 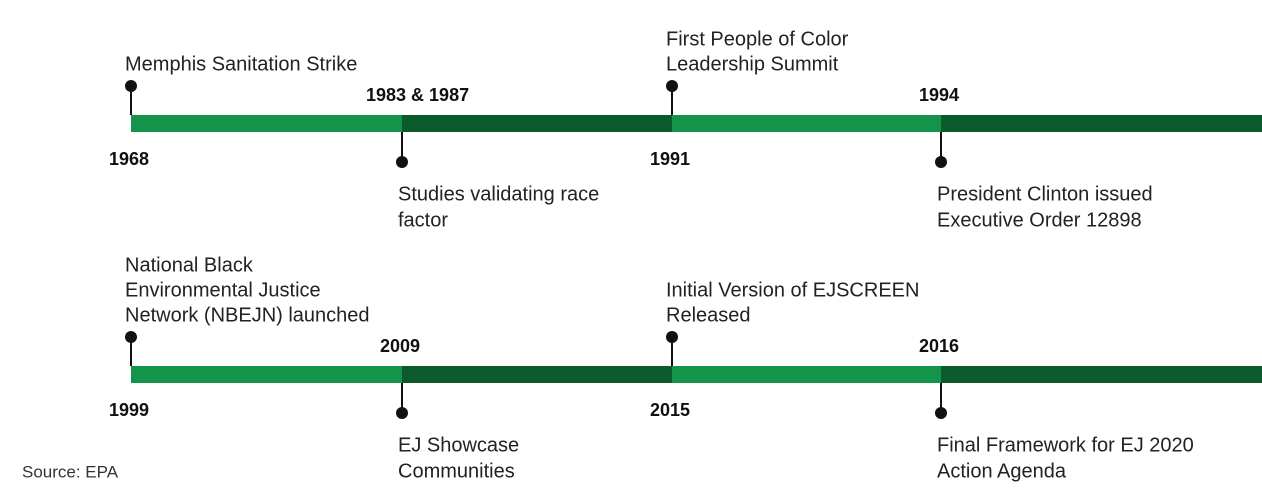 What do you see at coordinates (456, 471) in the screenshot?
I see `event-label: Communities` at bounding box center [456, 471].